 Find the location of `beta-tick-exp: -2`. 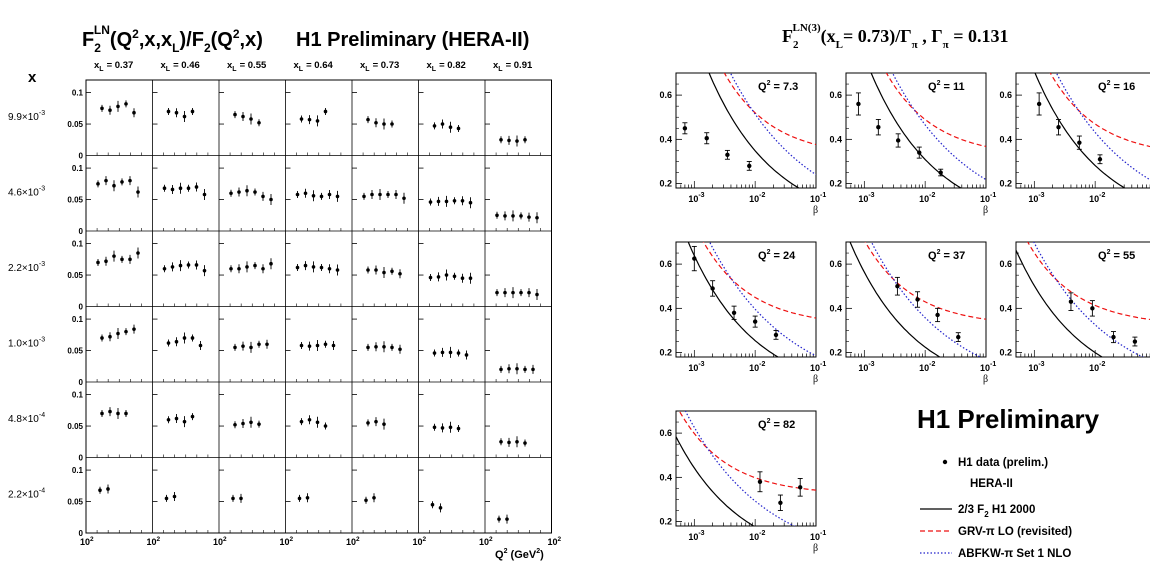

beta-tick-exp: -2 is located at coordinates (1102, 195).